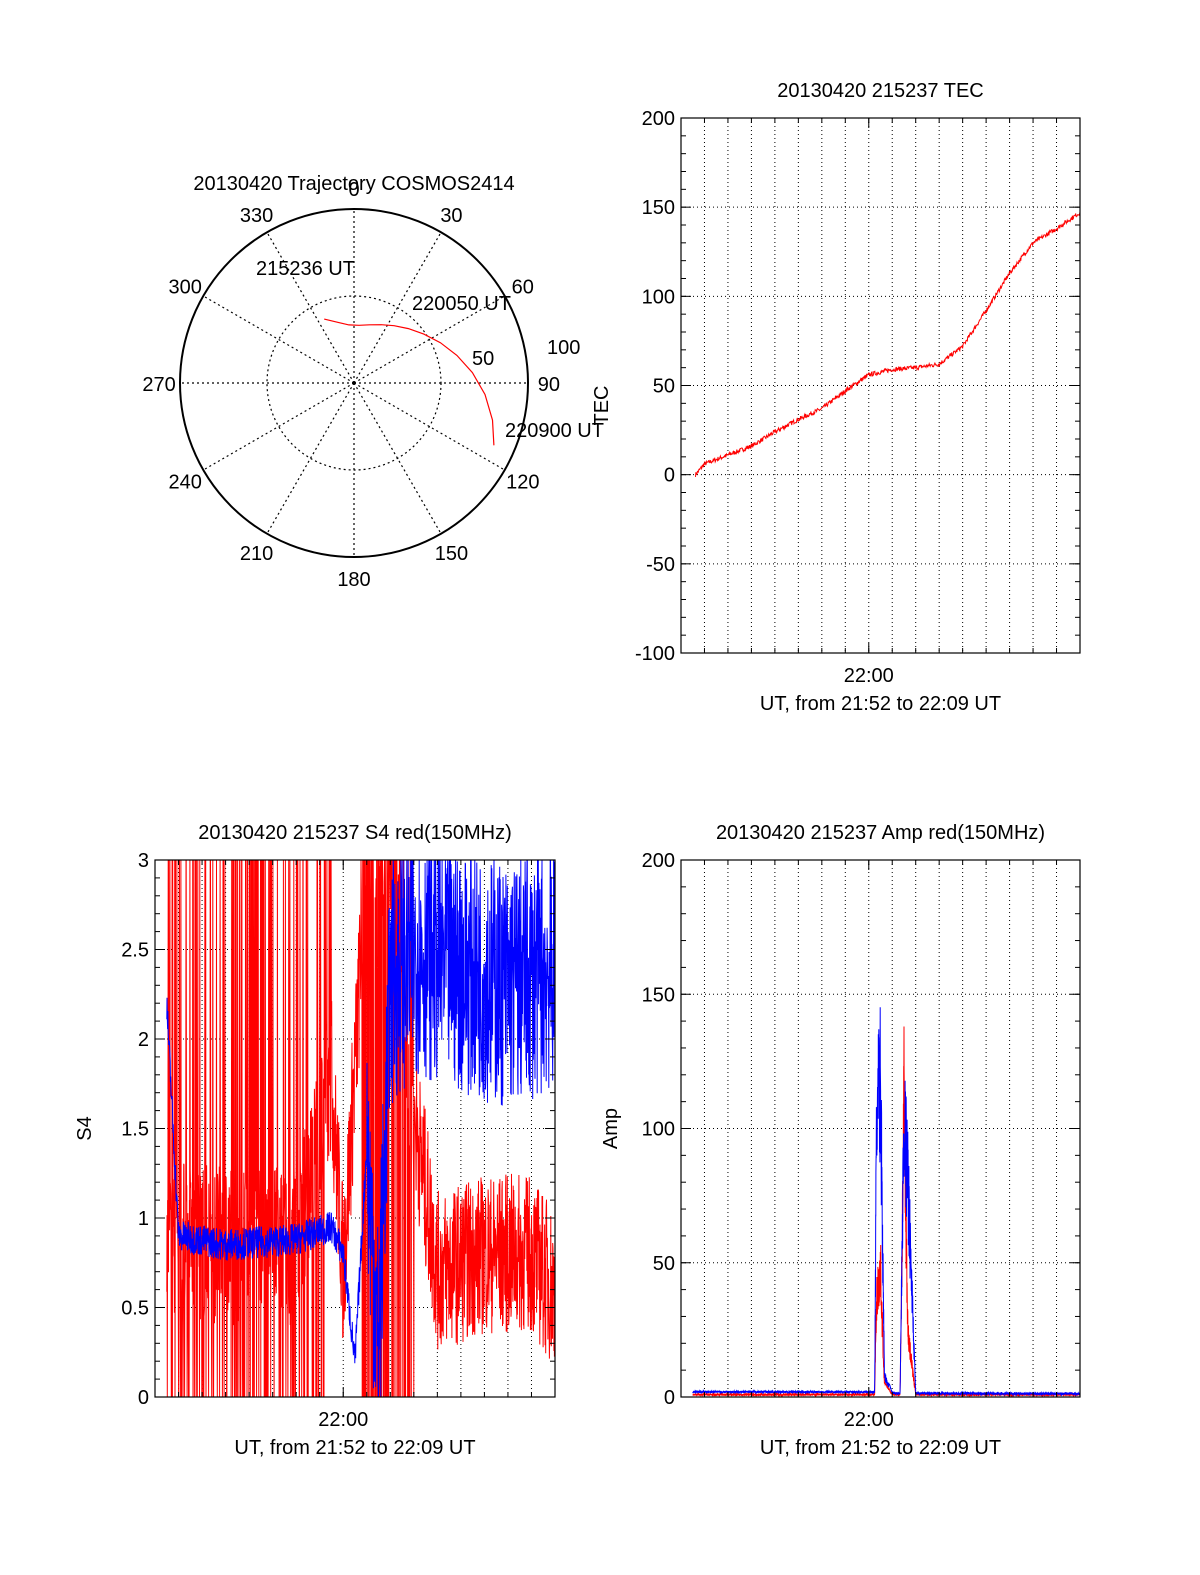  I want to click on tec-plot-frame, so click(880, 385).